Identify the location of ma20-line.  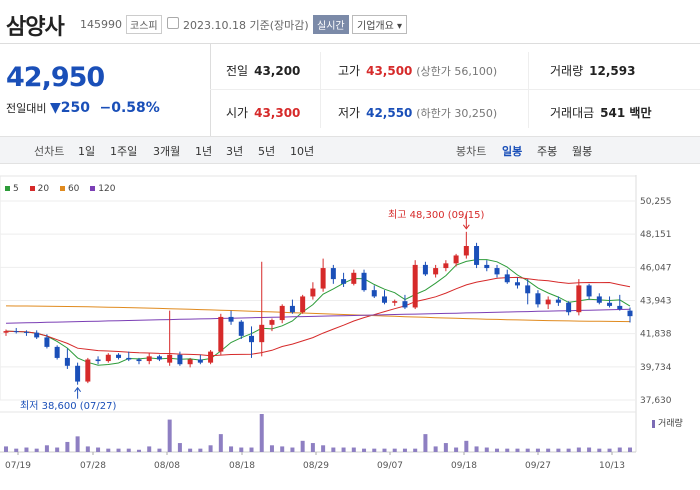
(318, 316).